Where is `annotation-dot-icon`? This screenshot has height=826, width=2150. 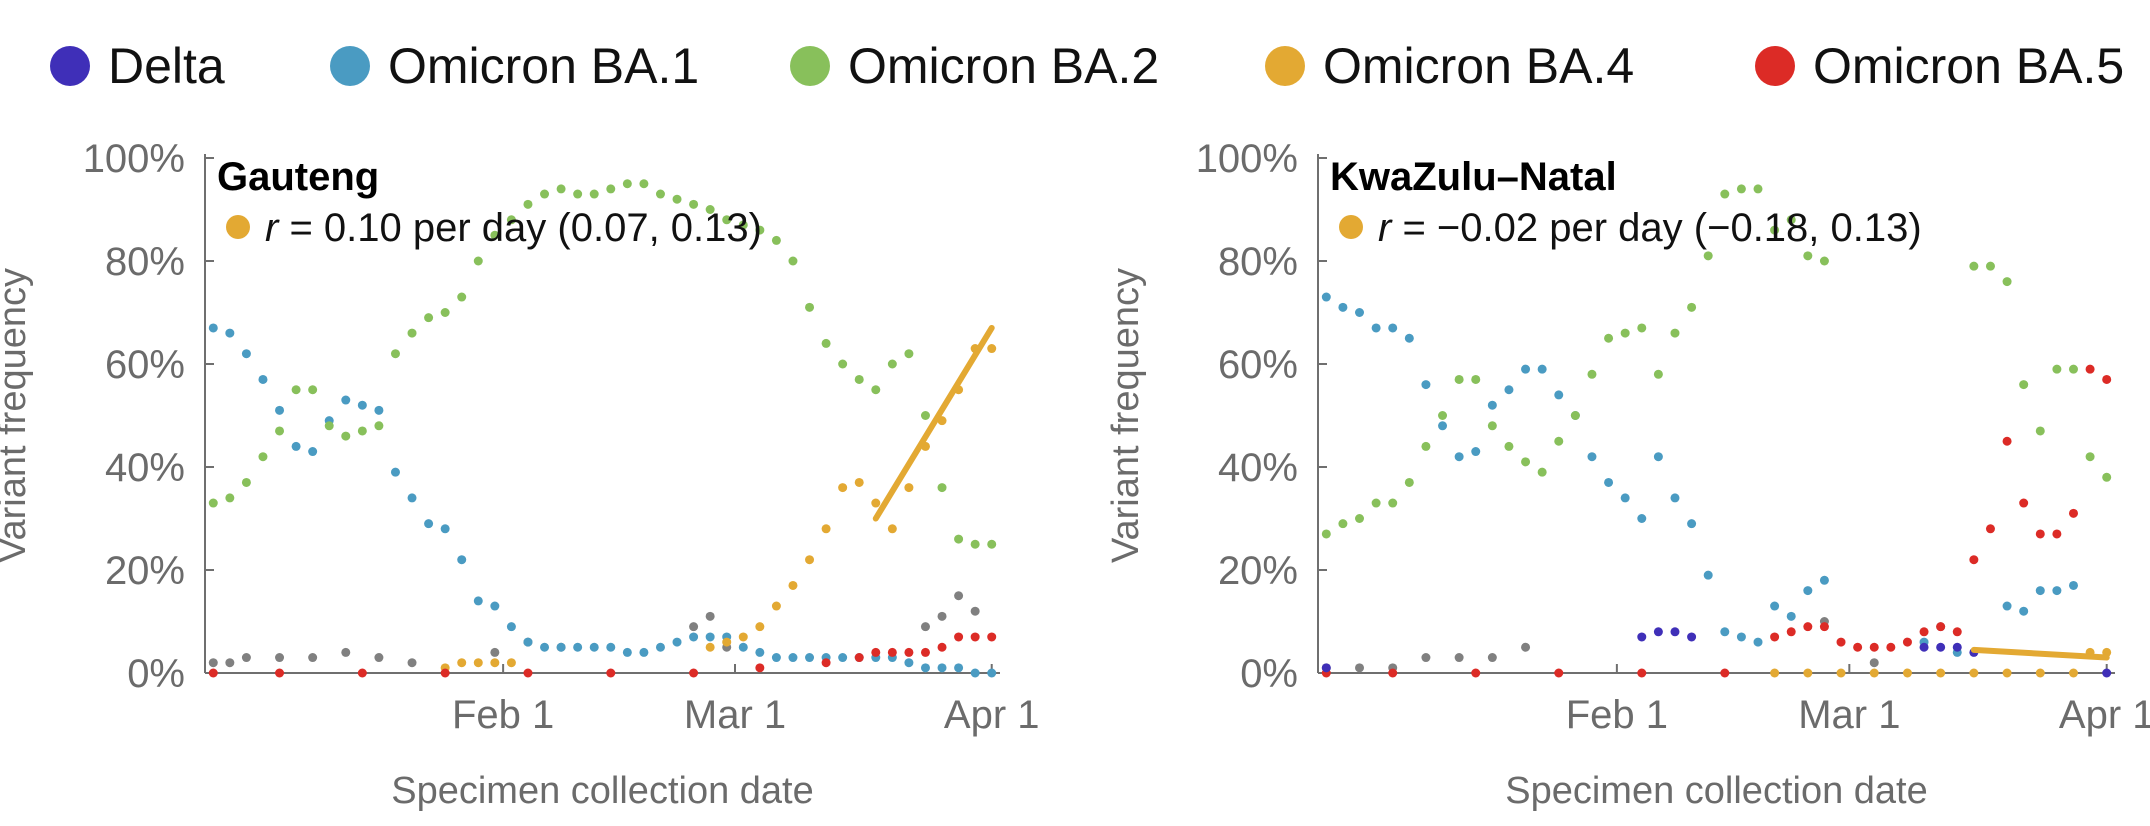 annotation-dot-icon is located at coordinates (238, 227).